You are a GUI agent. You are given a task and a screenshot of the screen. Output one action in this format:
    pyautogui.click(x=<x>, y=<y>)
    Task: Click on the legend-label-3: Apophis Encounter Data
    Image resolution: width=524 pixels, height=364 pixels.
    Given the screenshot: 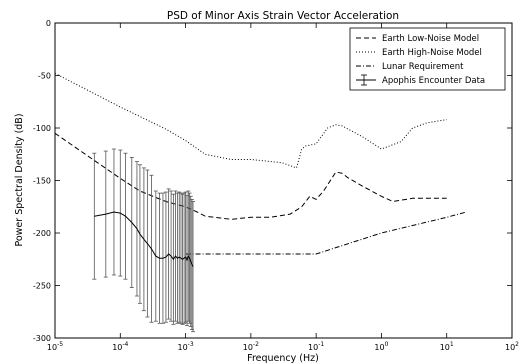 What is the action you would take?
    pyautogui.click(x=433, y=81)
    